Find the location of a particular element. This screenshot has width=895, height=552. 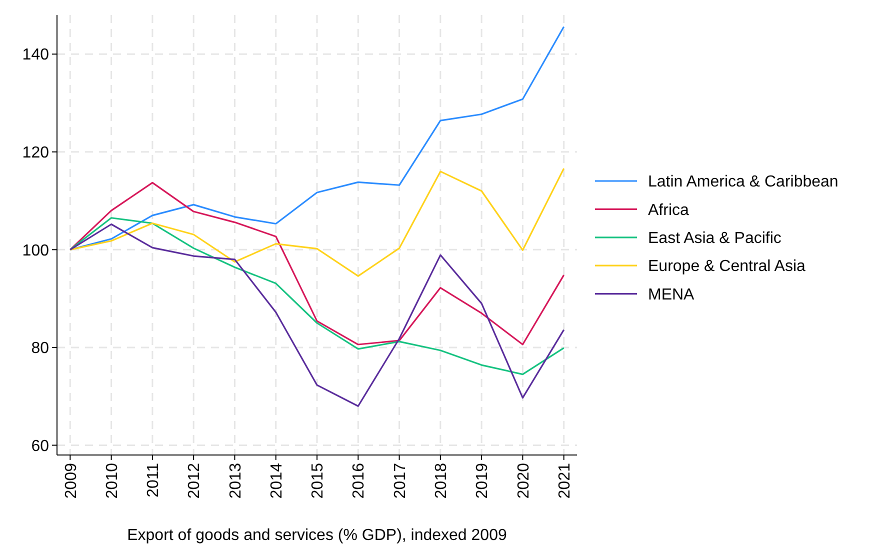

x-tick-label: 2011 is located at coordinates (153, 480).